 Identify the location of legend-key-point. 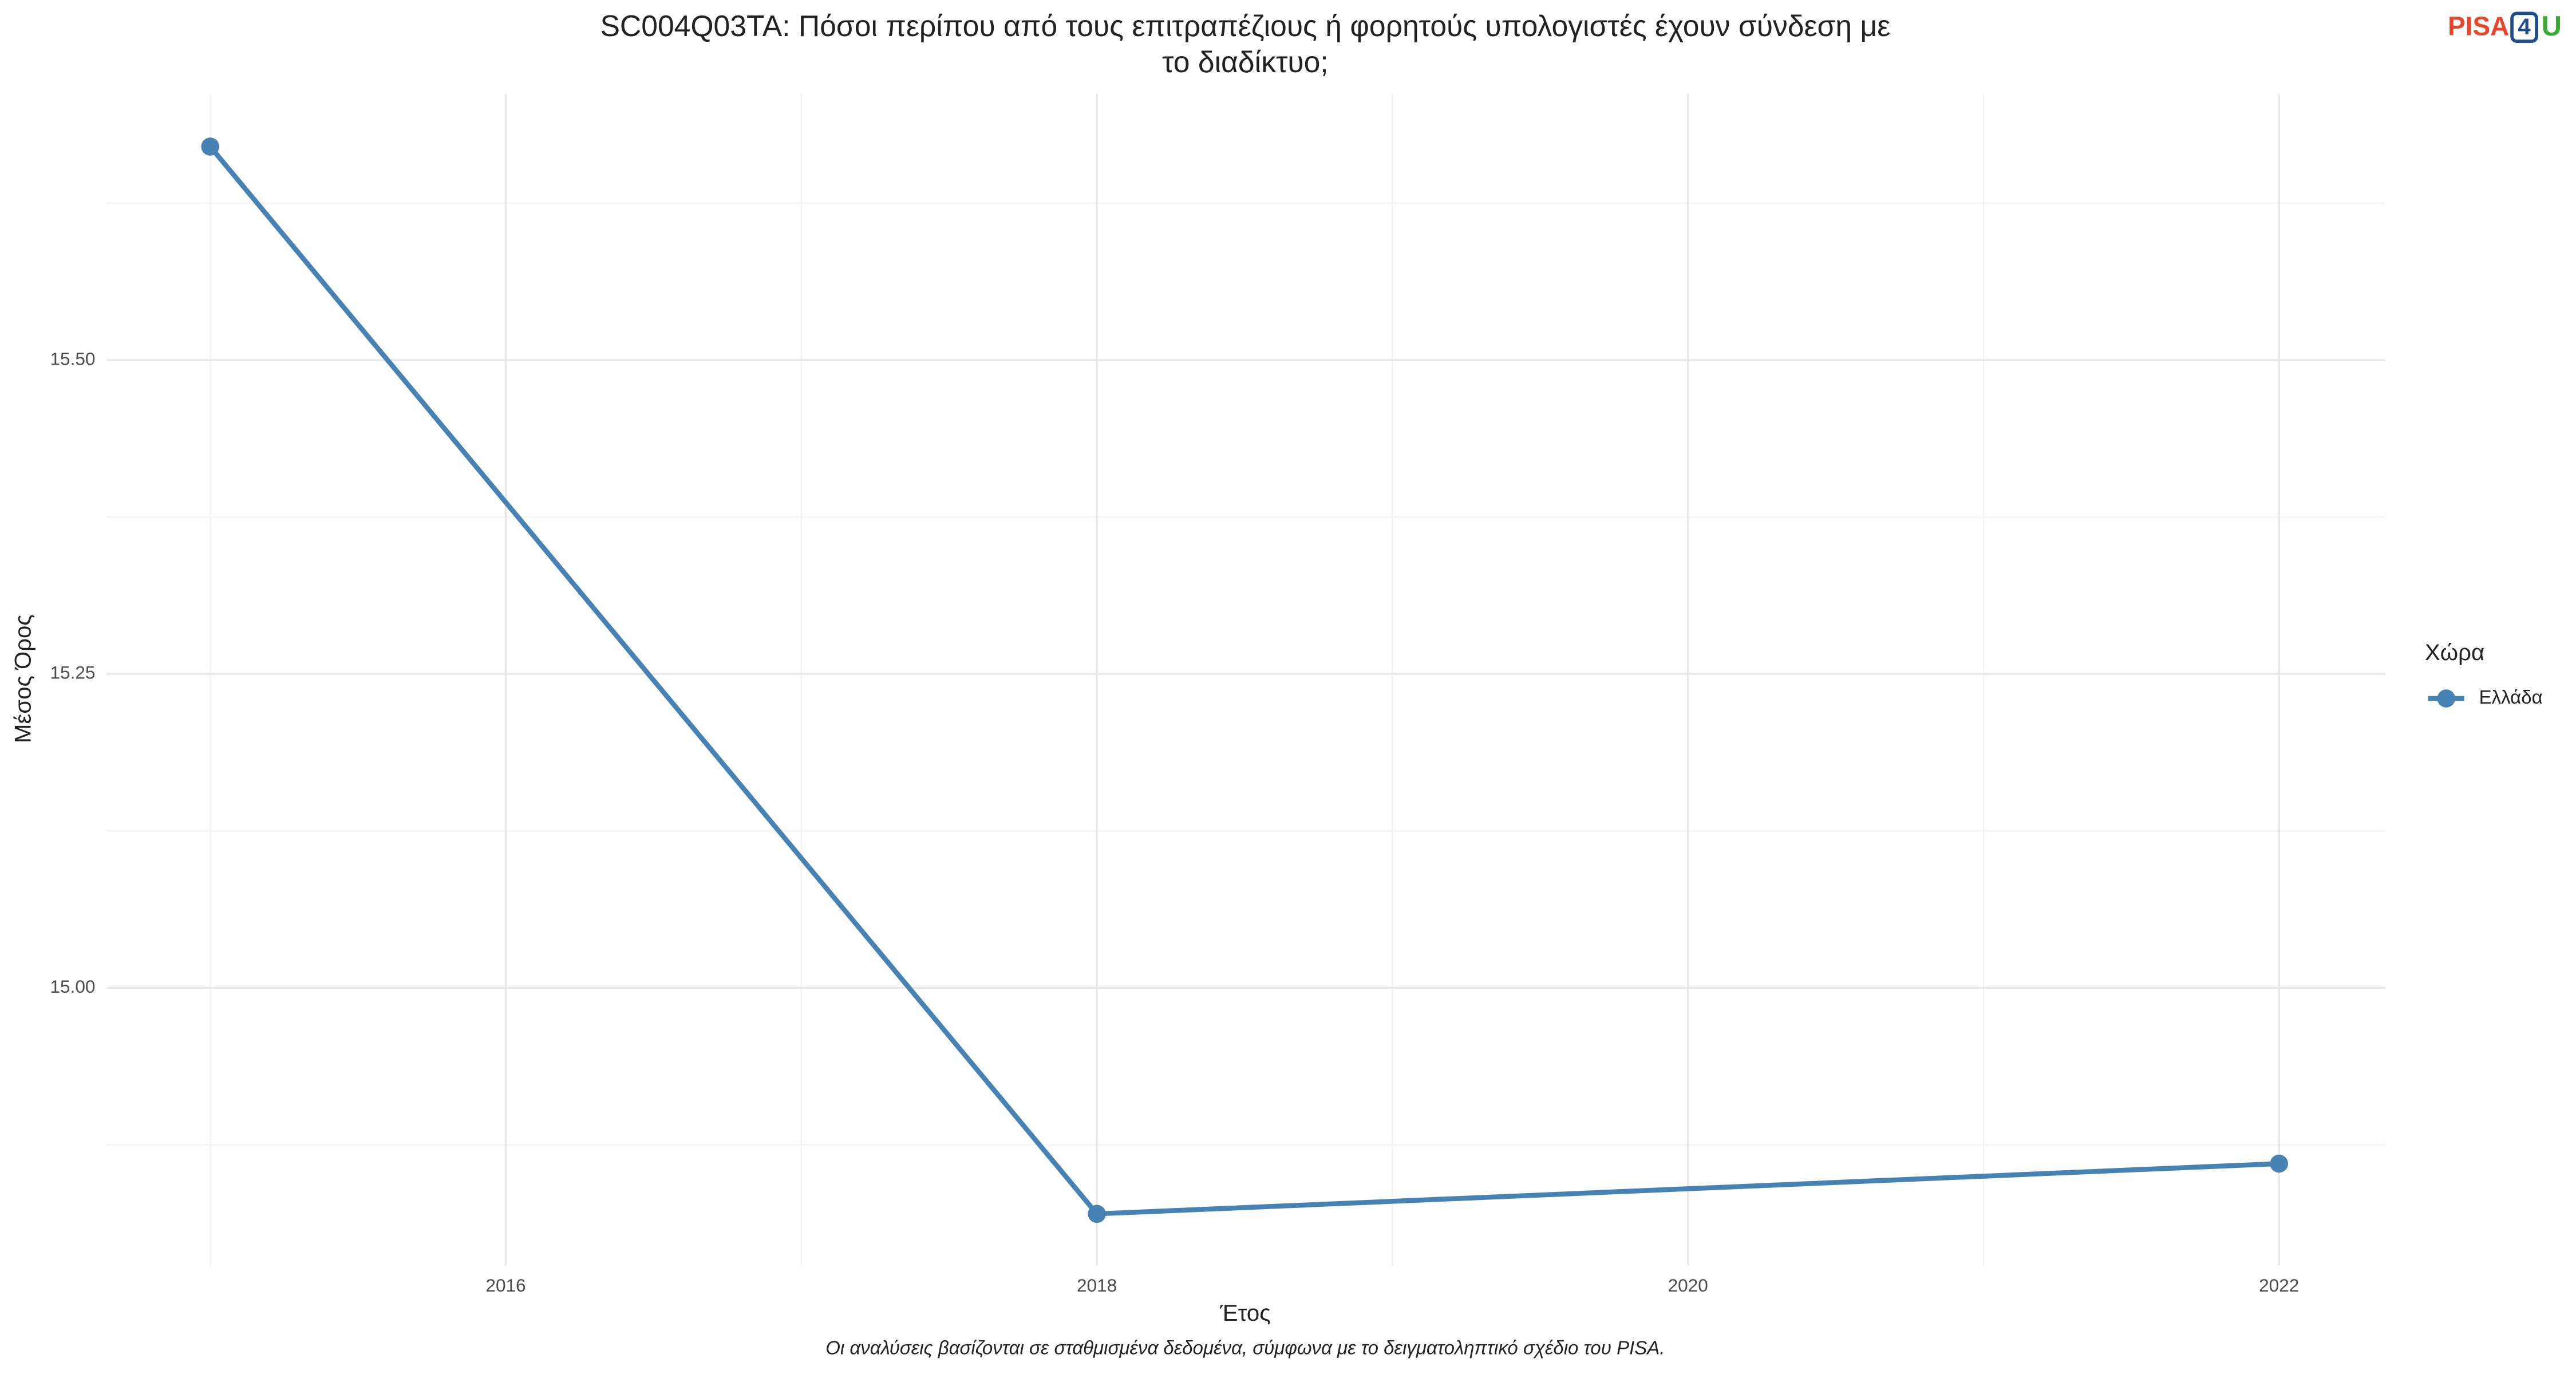
(2446, 699).